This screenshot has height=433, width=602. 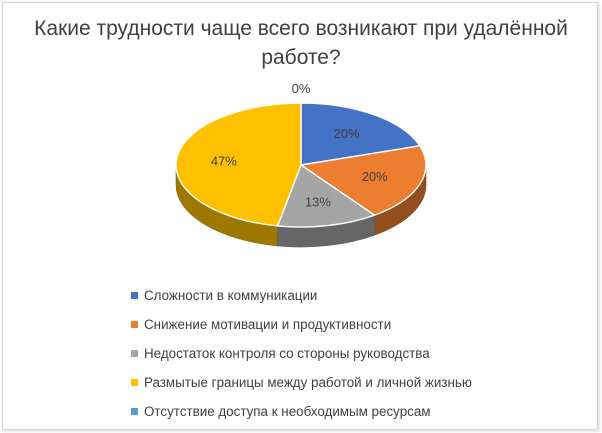 I want to click on legend-item: Снижение мотивации и продуктивности, so click(x=301, y=324).